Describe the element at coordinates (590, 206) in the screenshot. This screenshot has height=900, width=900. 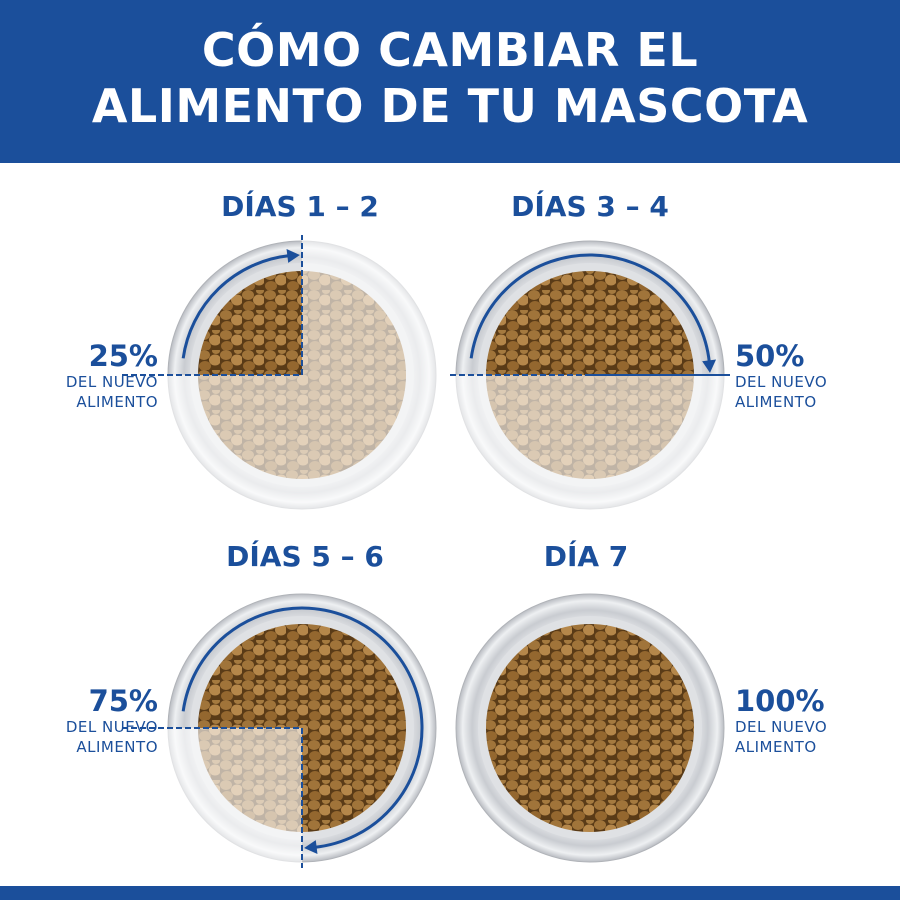
I see `stage-title: DÍAS 3 – 4` at that location.